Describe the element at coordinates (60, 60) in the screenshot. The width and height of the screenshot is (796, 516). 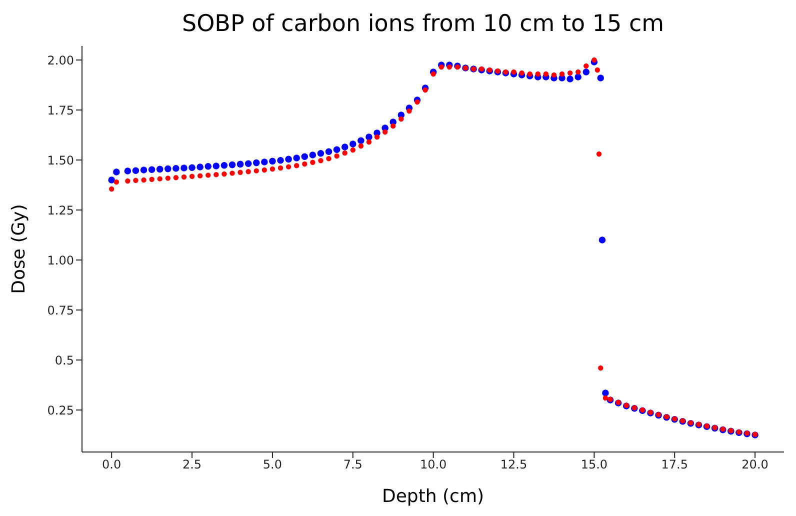
I see `y-tick-label: 2.00` at that location.